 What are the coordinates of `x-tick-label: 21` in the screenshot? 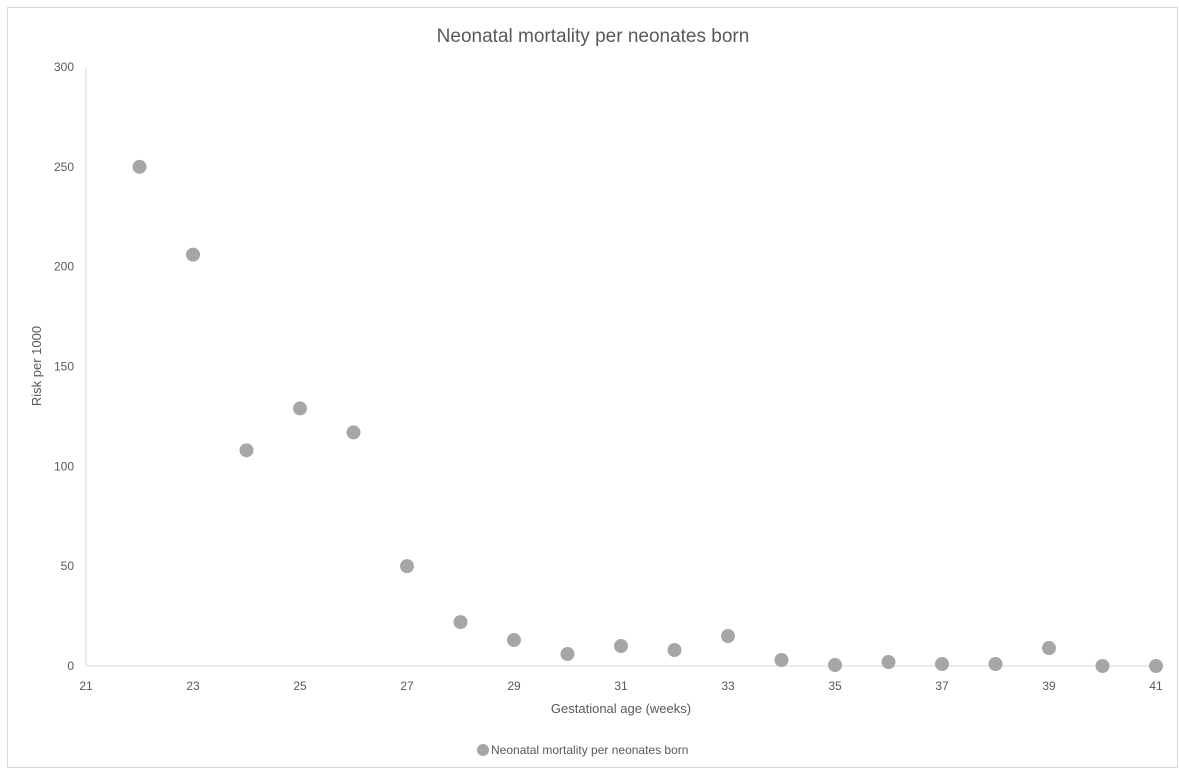 It's located at (86, 686).